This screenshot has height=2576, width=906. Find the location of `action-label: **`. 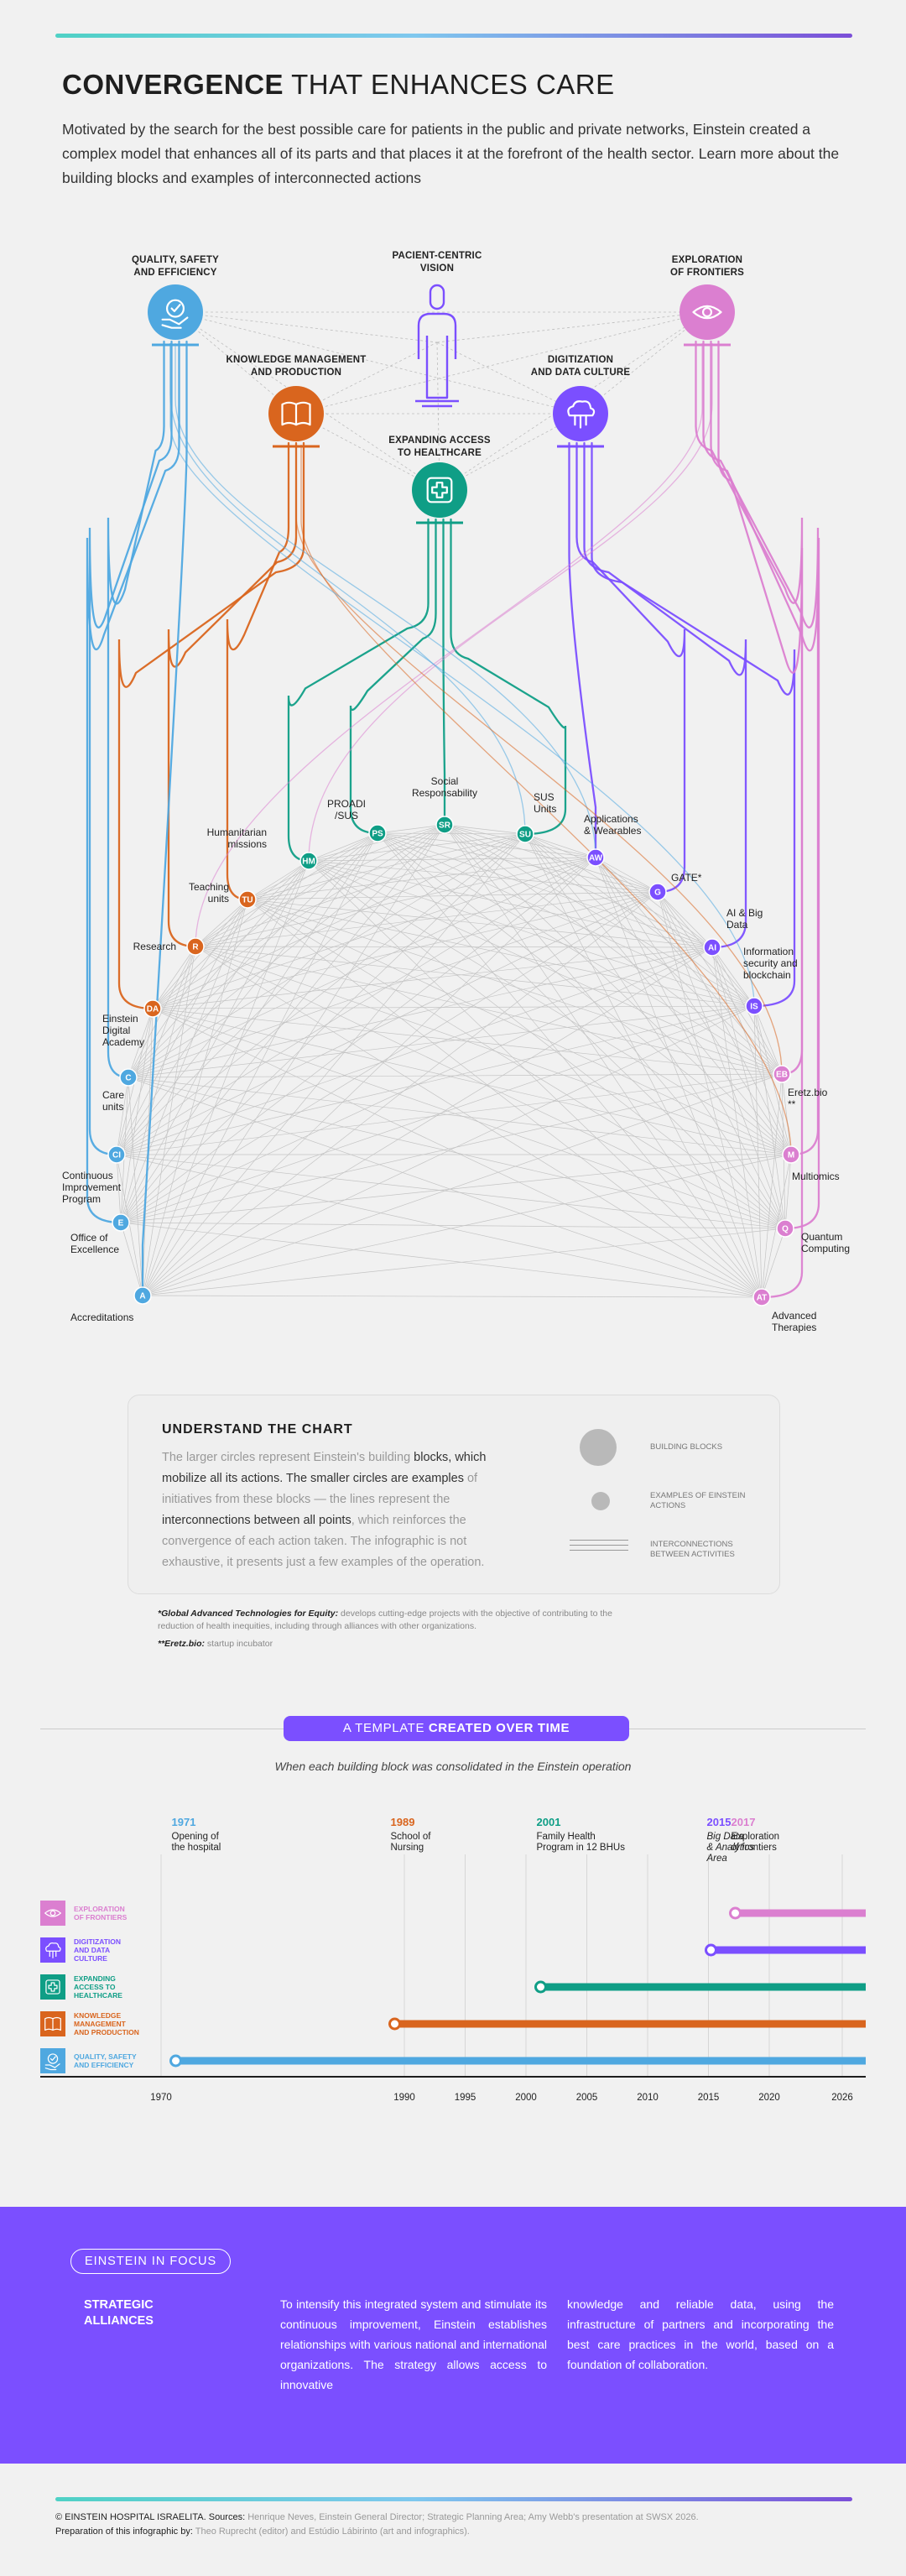

action-label: ** is located at coordinates (792, 1104).